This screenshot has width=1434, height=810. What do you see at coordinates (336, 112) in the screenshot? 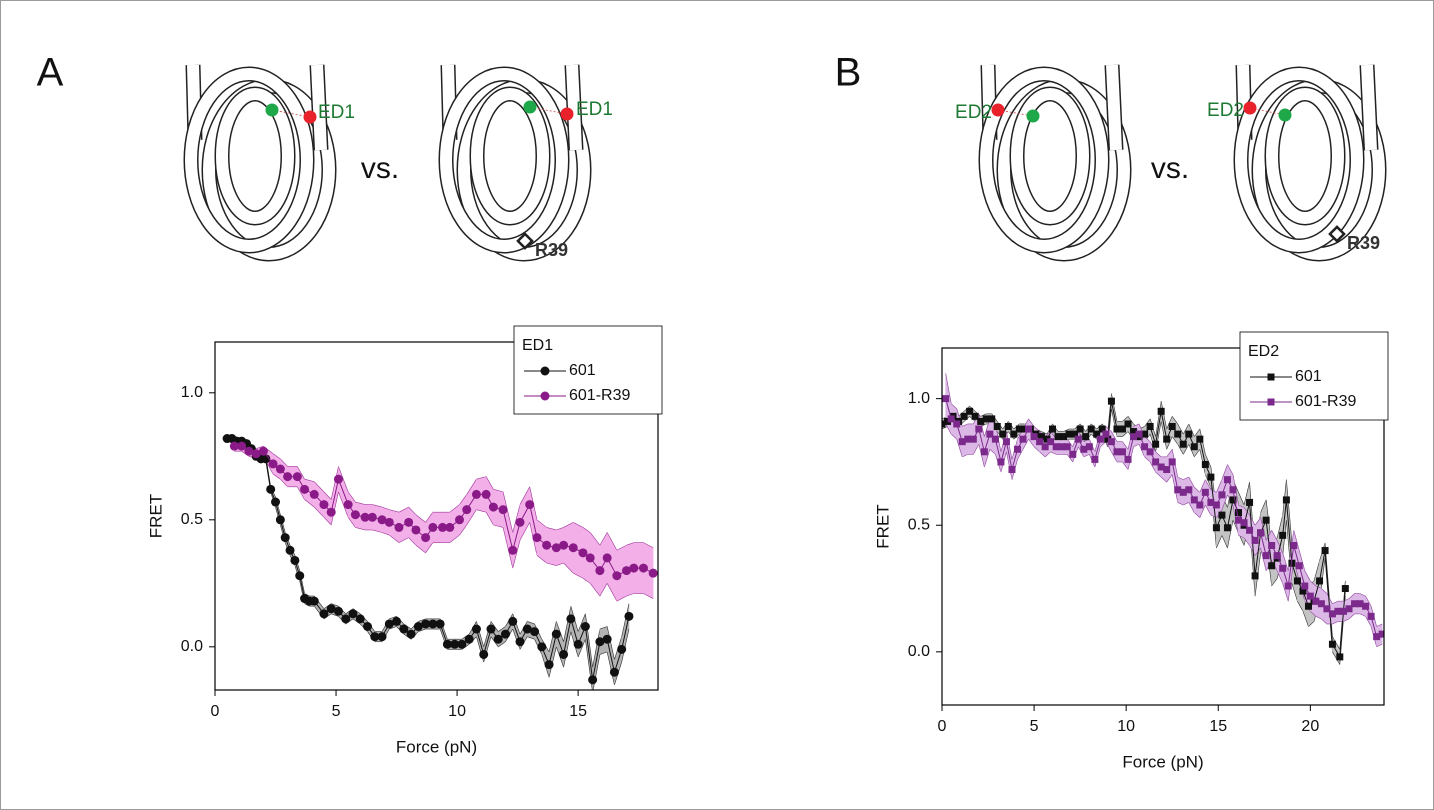
I see `dye-pair-label: ED1` at bounding box center [336, 112].